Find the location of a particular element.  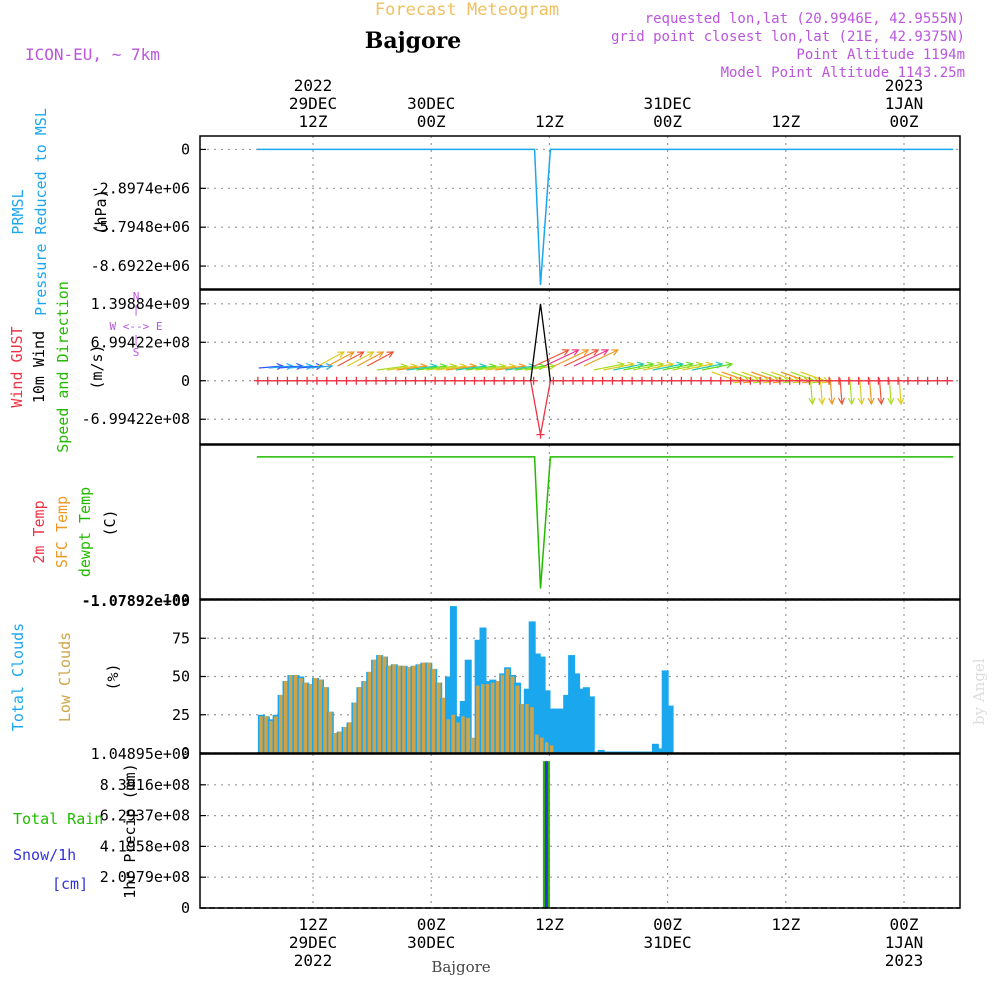

cloud-bars is located at coordinates (465, 680).